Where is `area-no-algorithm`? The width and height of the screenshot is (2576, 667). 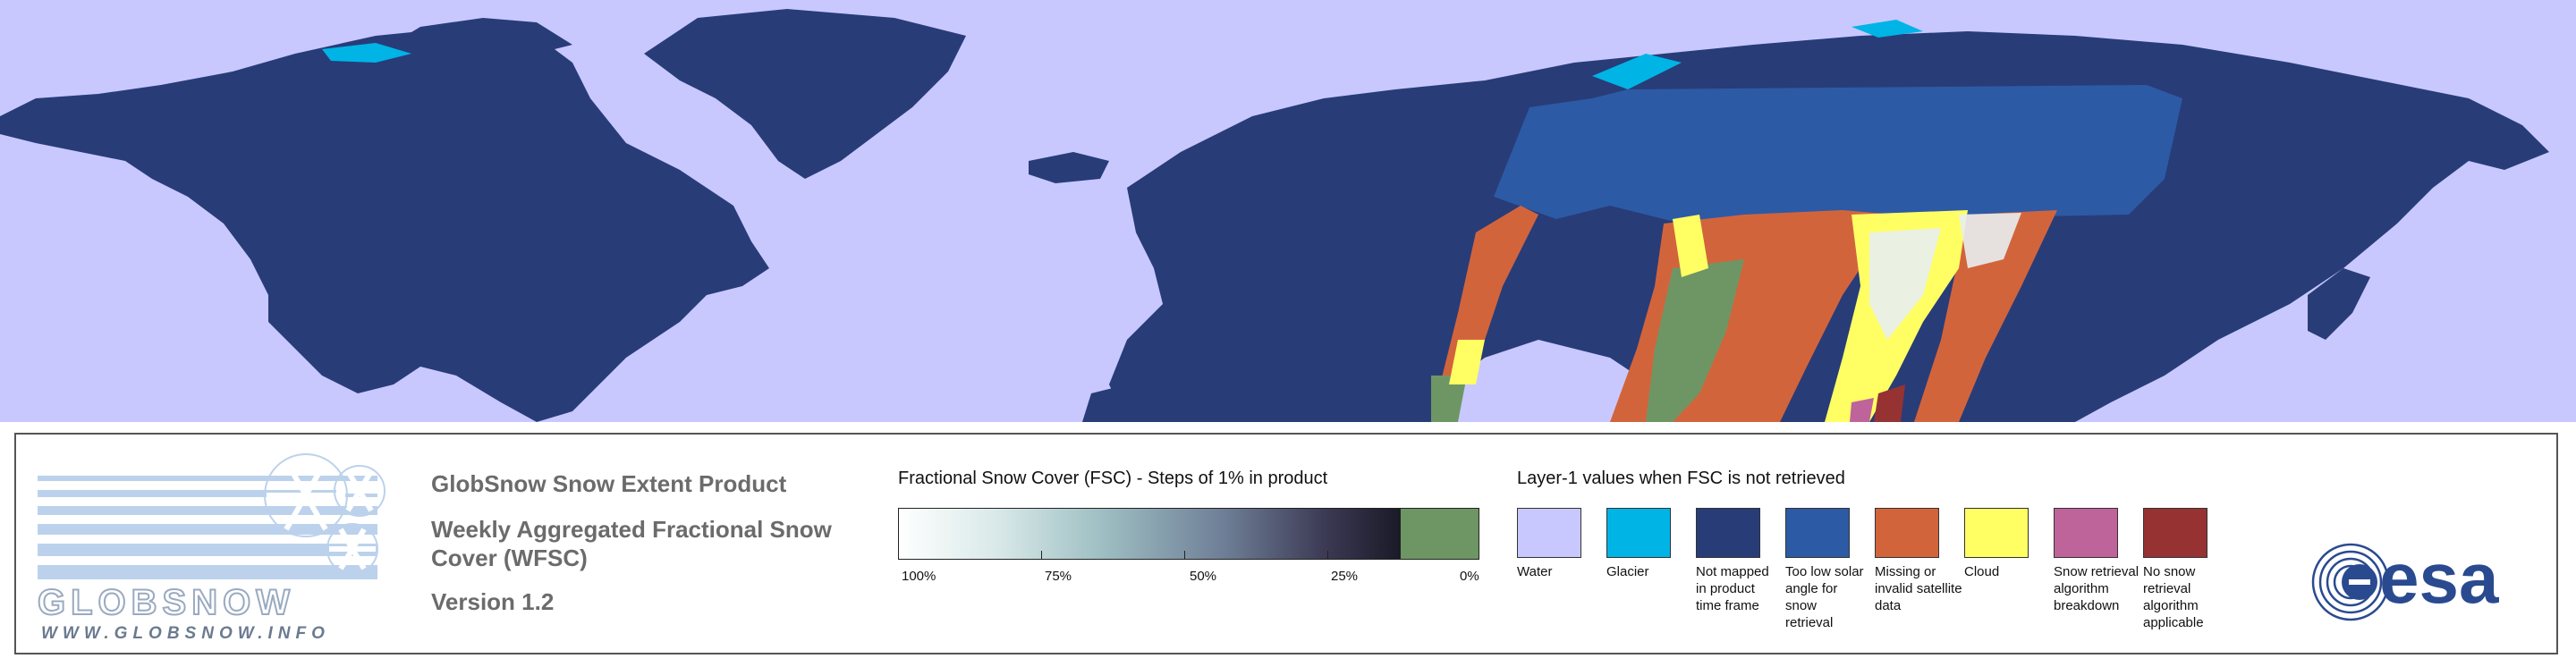 area-no-algorithm is located at coordinates (1889, 403).